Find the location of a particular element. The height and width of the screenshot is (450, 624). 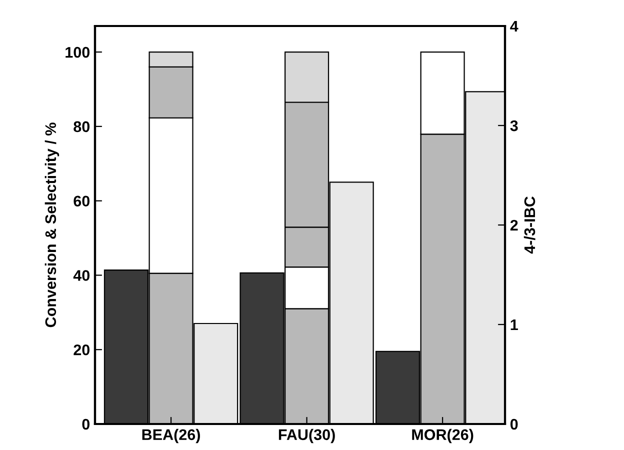

y-tick-label: 60 is located at coordinates (82, 201).